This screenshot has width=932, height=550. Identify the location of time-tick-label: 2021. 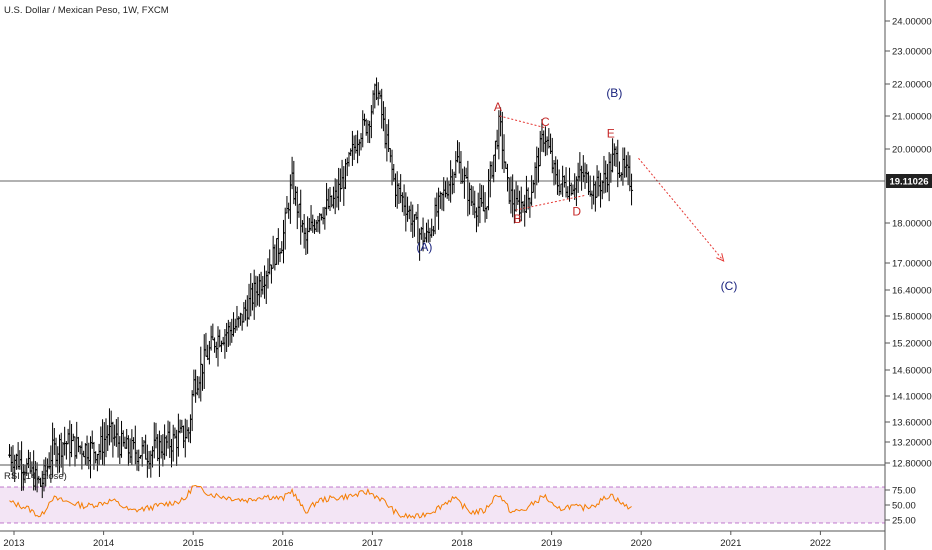
(730, 543).